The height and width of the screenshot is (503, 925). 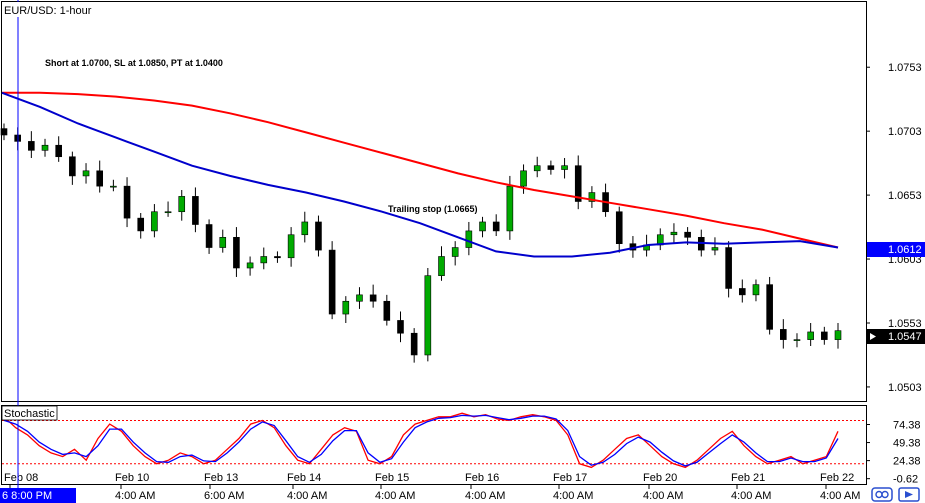 I want to click on stochastic-tick-label: -0.62, so click(x=905, y=480).